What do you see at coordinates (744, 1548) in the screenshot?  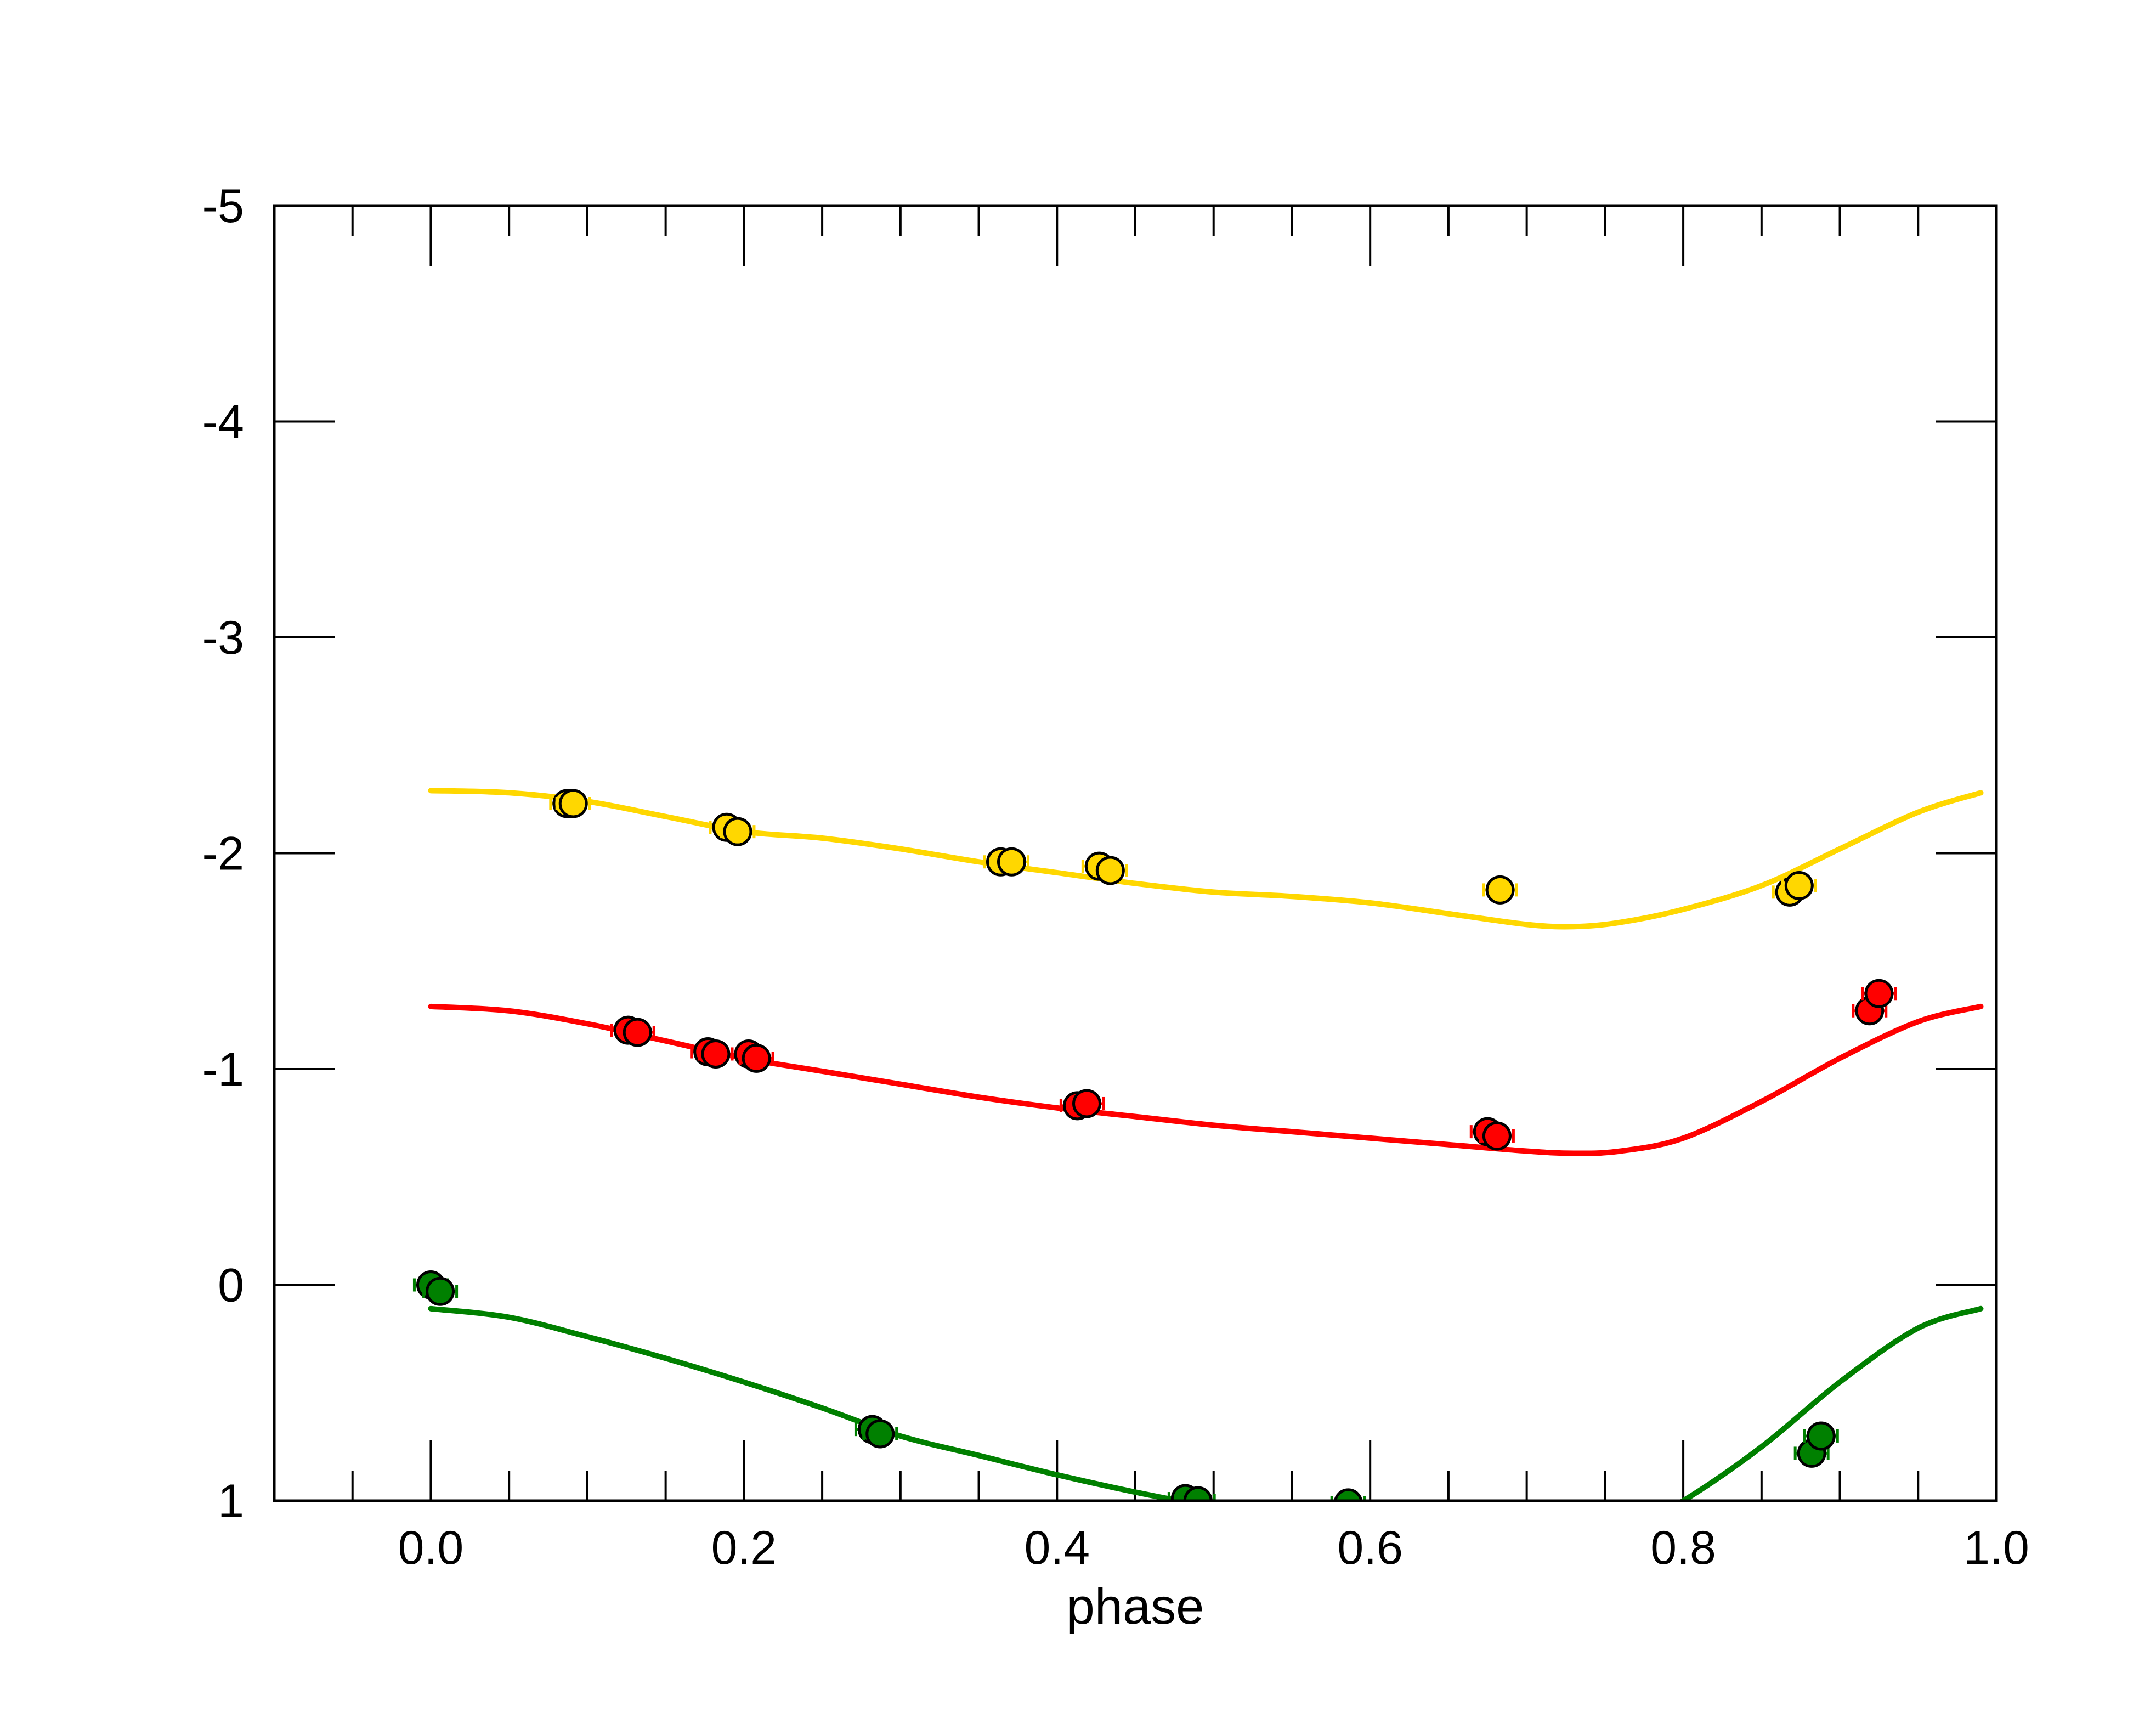 I see `x-tick-label: 0.2` at bounding box center [744, 1548].